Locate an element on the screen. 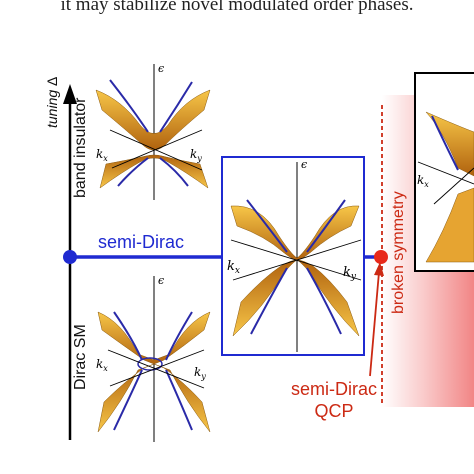 The image size is (474, 474). semi-dirac-label: semi-Dirac is located at coordinates (141, 242).